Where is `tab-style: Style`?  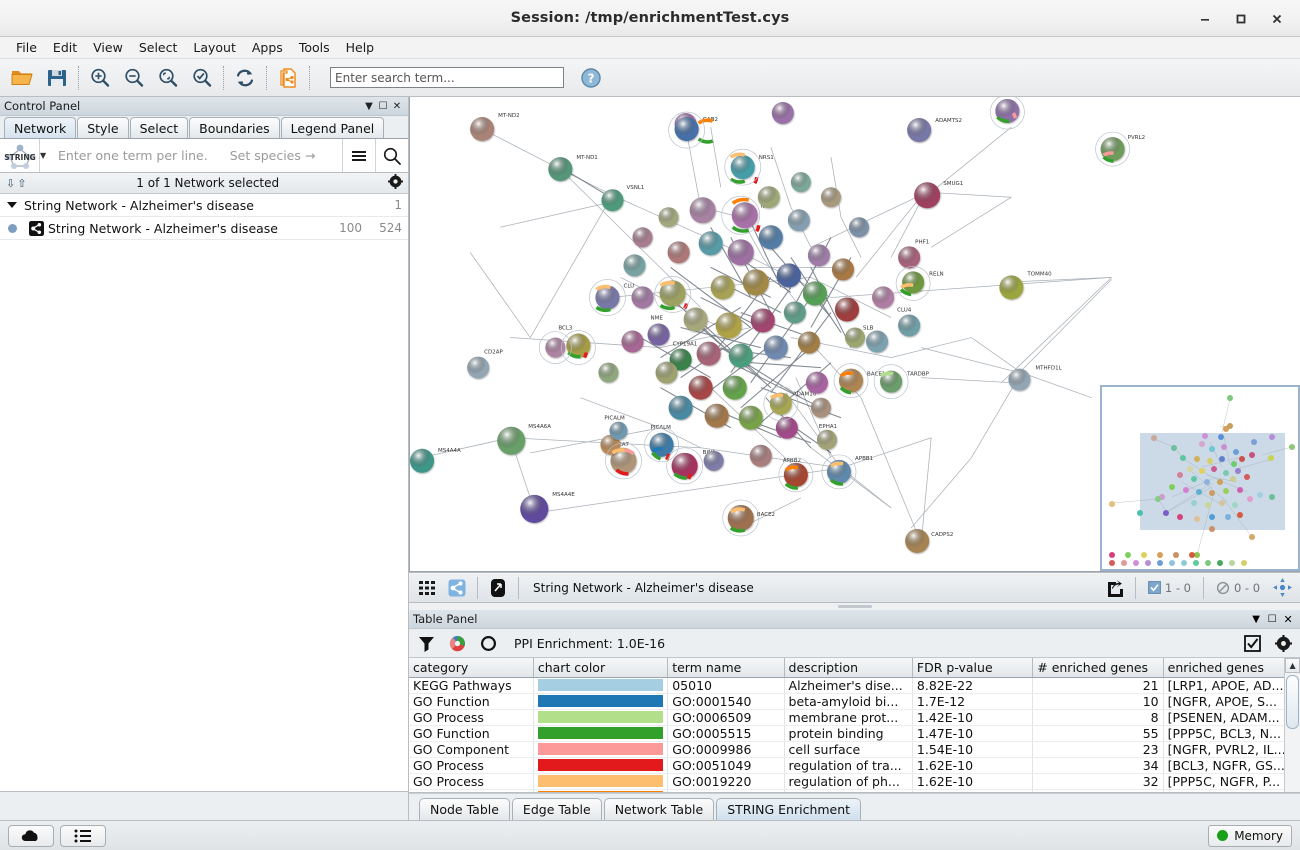 tab-style: Style is located at coordinates (103, 127).